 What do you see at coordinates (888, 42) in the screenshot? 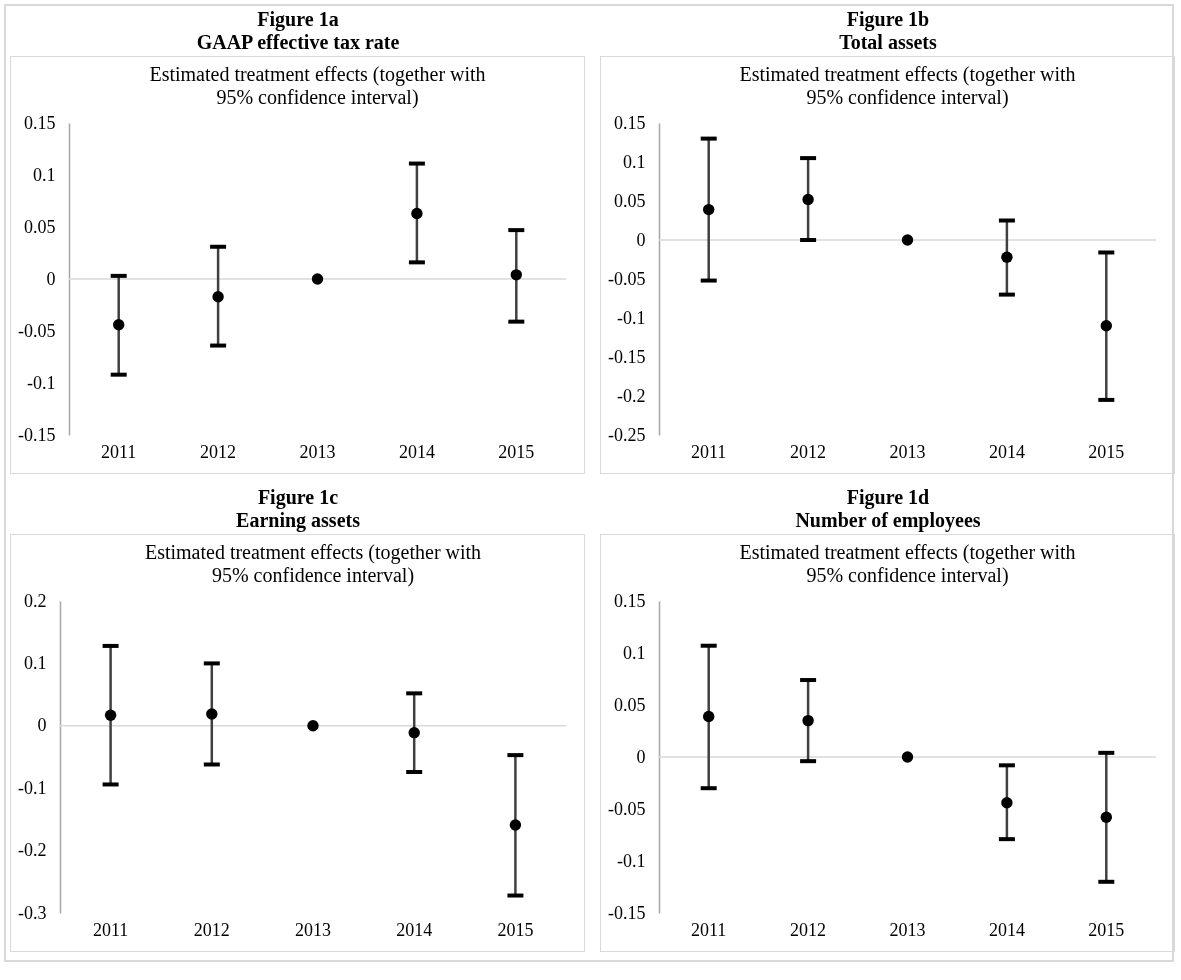
I see `chart-subtitle: Total assets` at bounding box center [888, 42].